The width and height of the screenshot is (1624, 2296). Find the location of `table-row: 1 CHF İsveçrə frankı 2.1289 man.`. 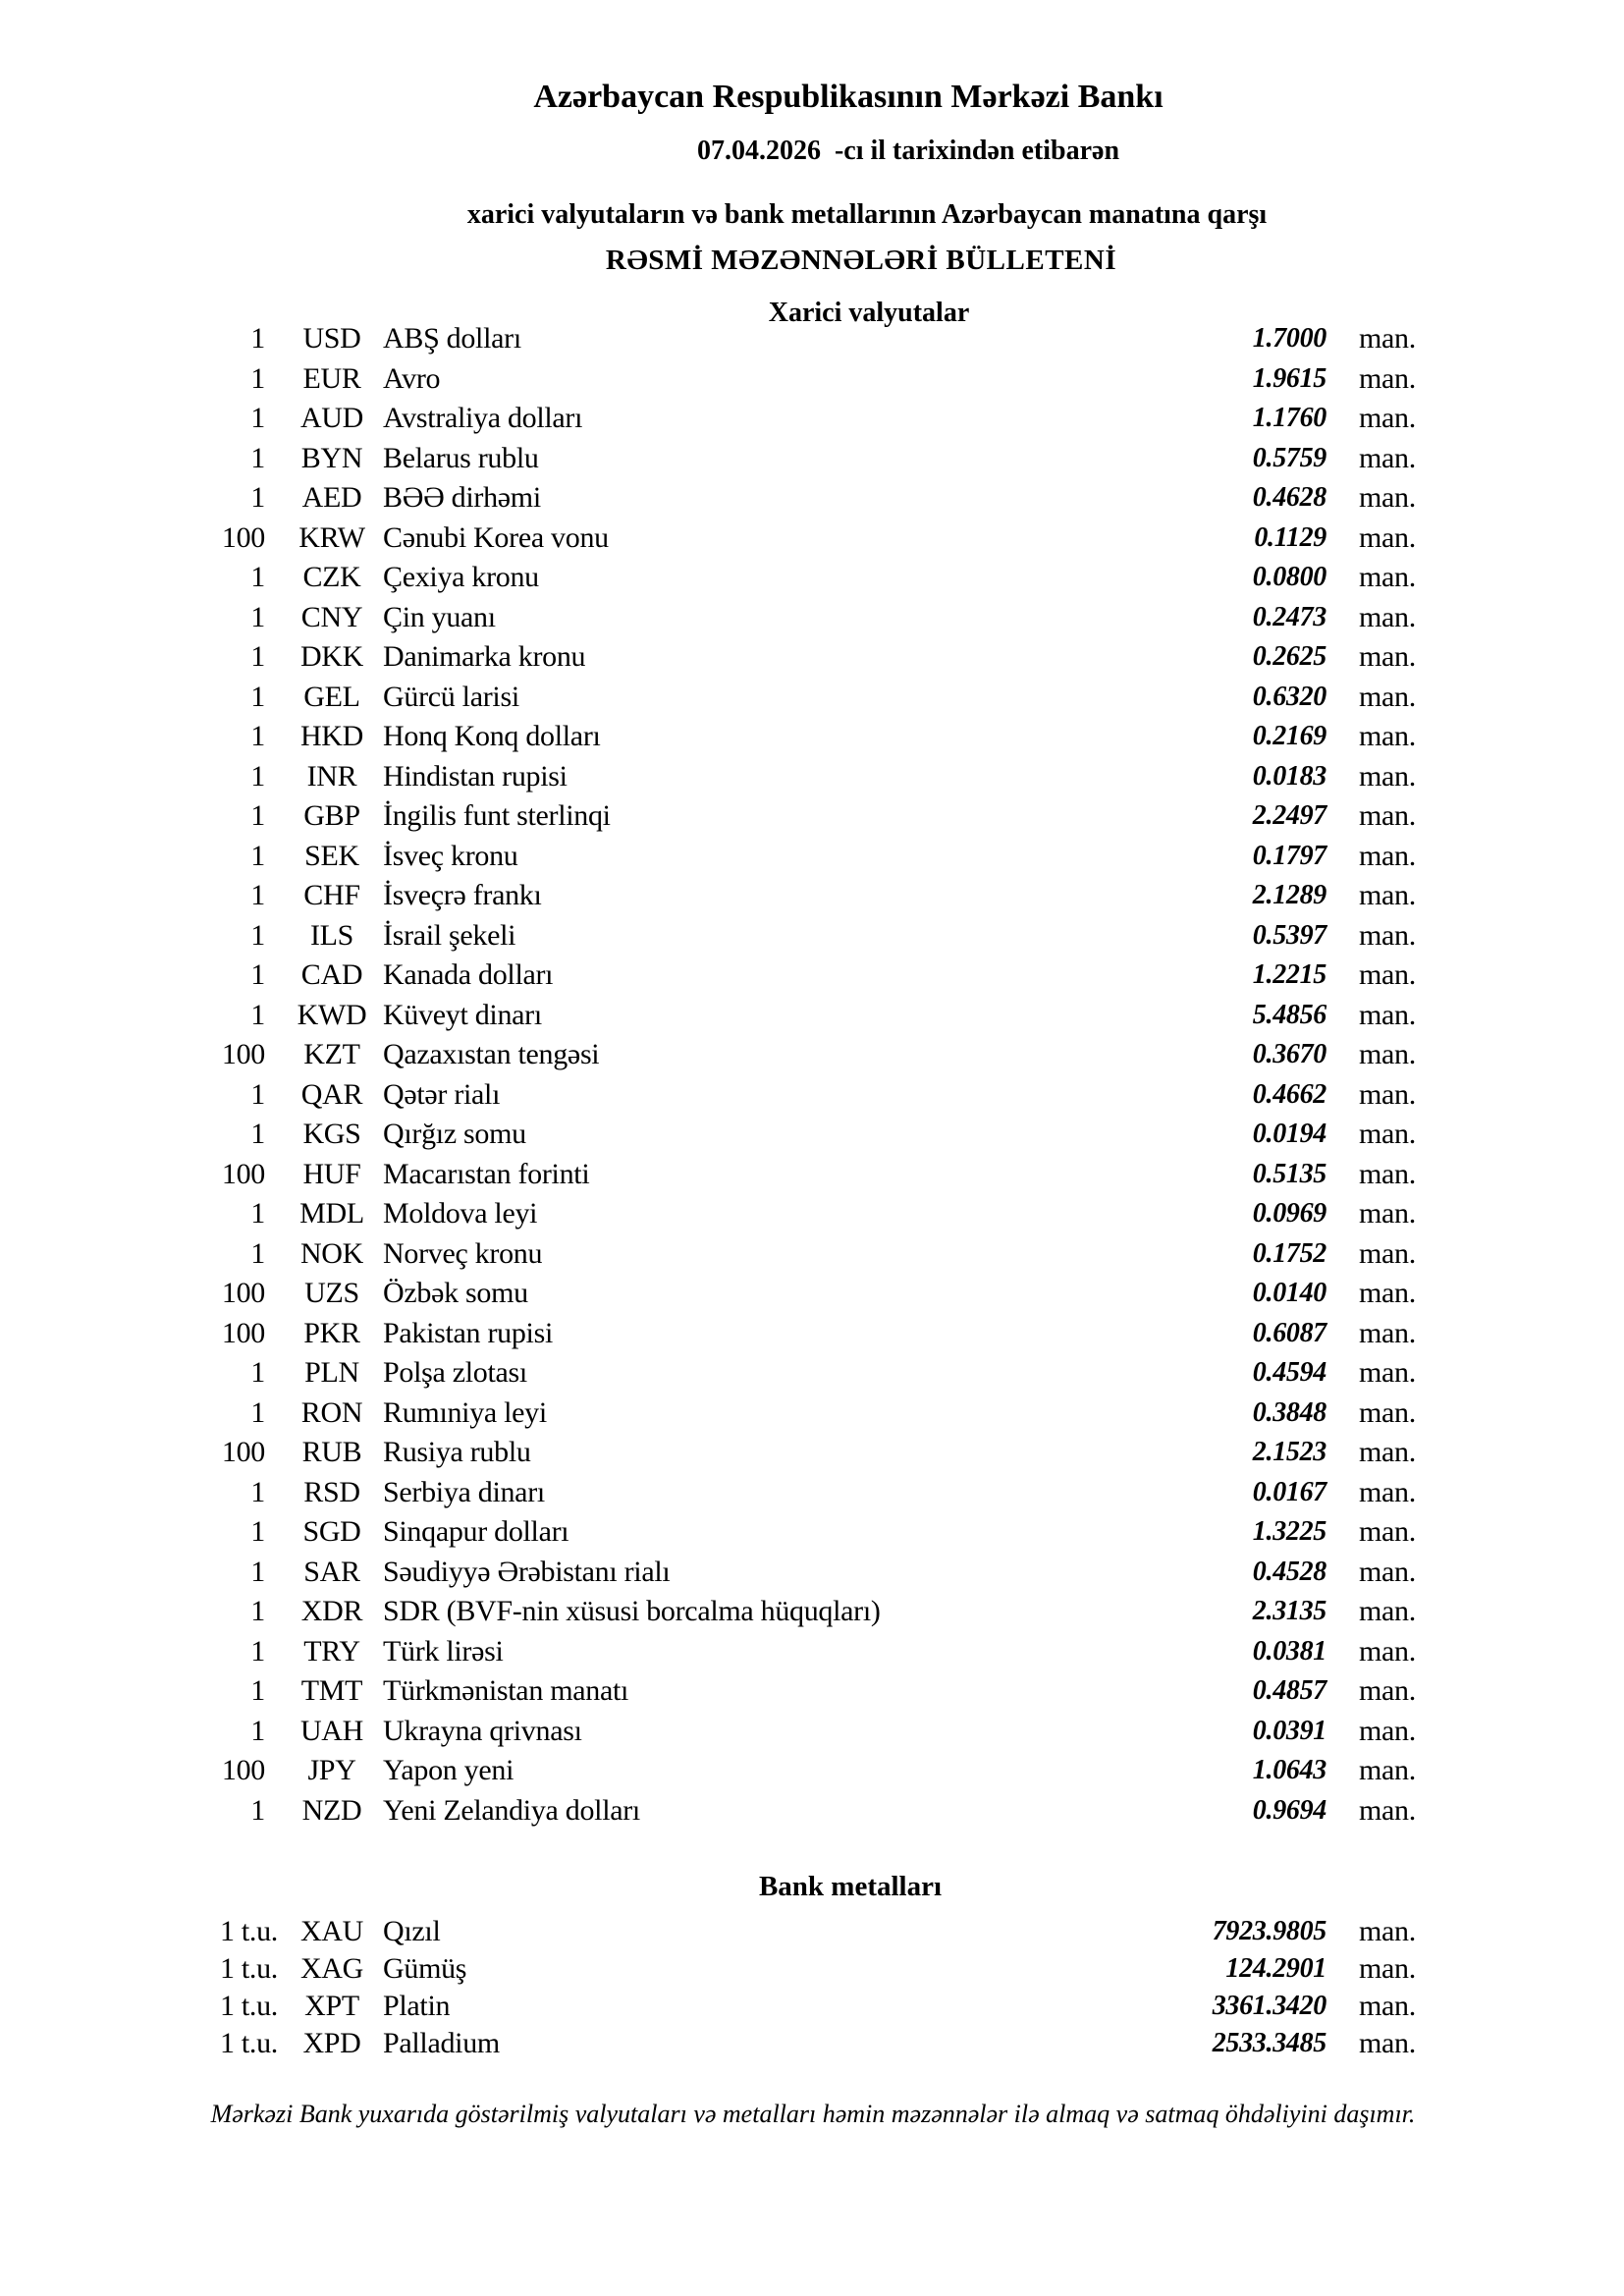

table-row: 1 CHF İsveçrə frankı 2.1289 man. is located at coordinates (812, 896).